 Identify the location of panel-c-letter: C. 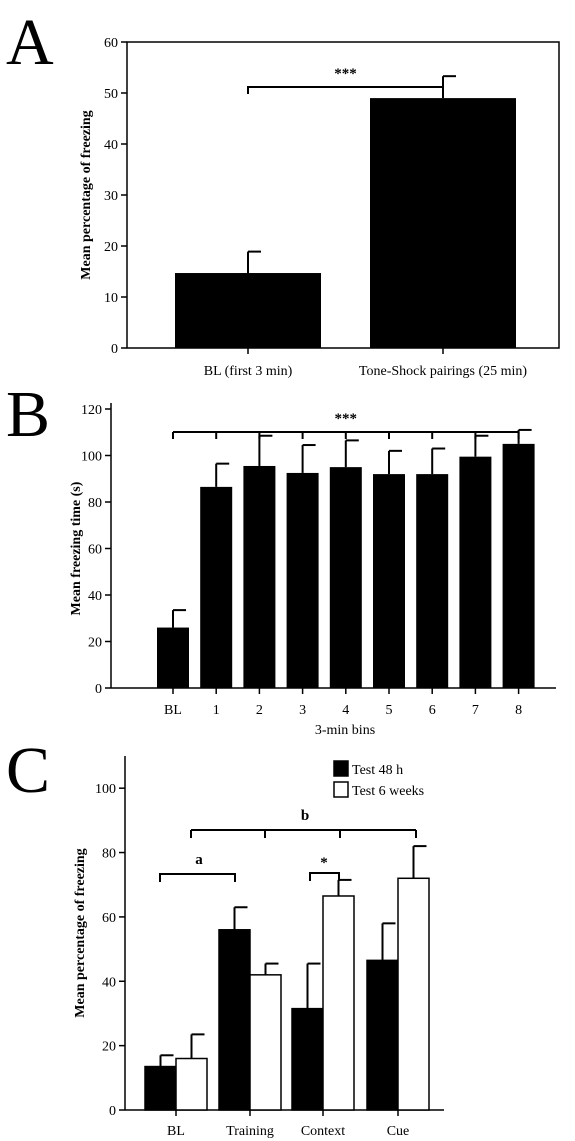
(28, 770).